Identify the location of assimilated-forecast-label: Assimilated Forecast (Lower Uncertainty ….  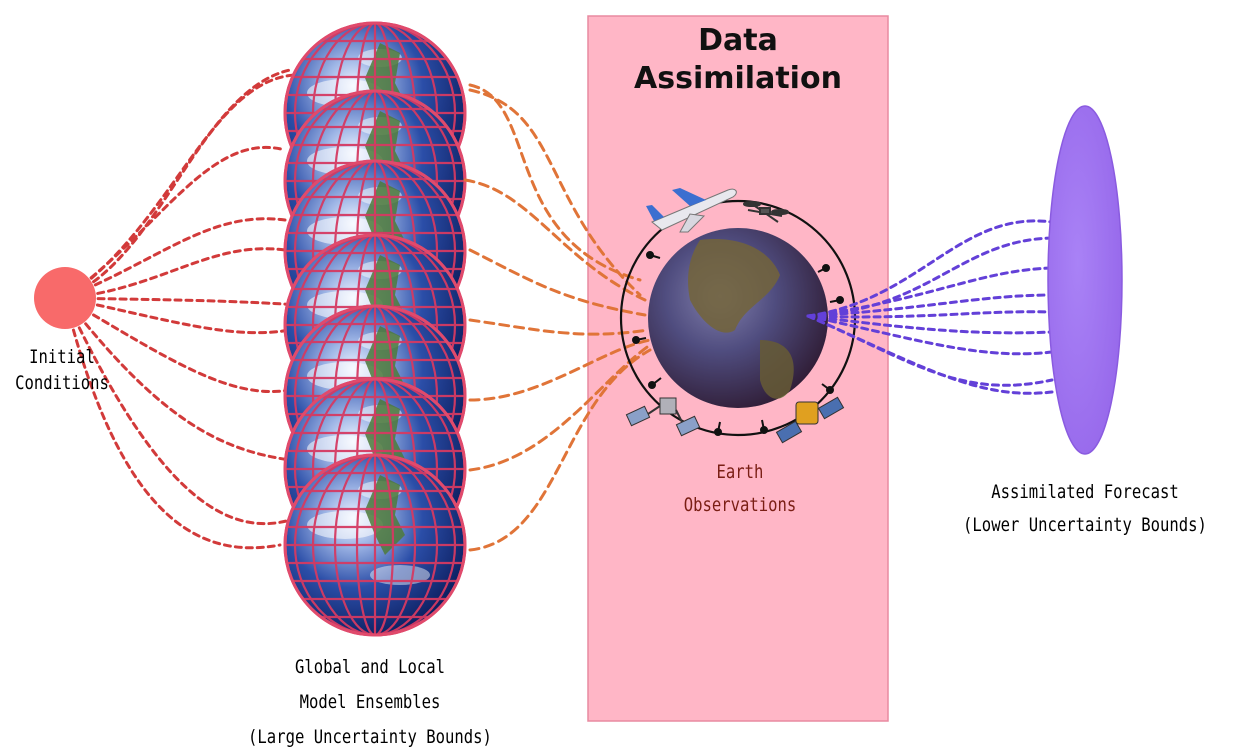
(1085, 509).